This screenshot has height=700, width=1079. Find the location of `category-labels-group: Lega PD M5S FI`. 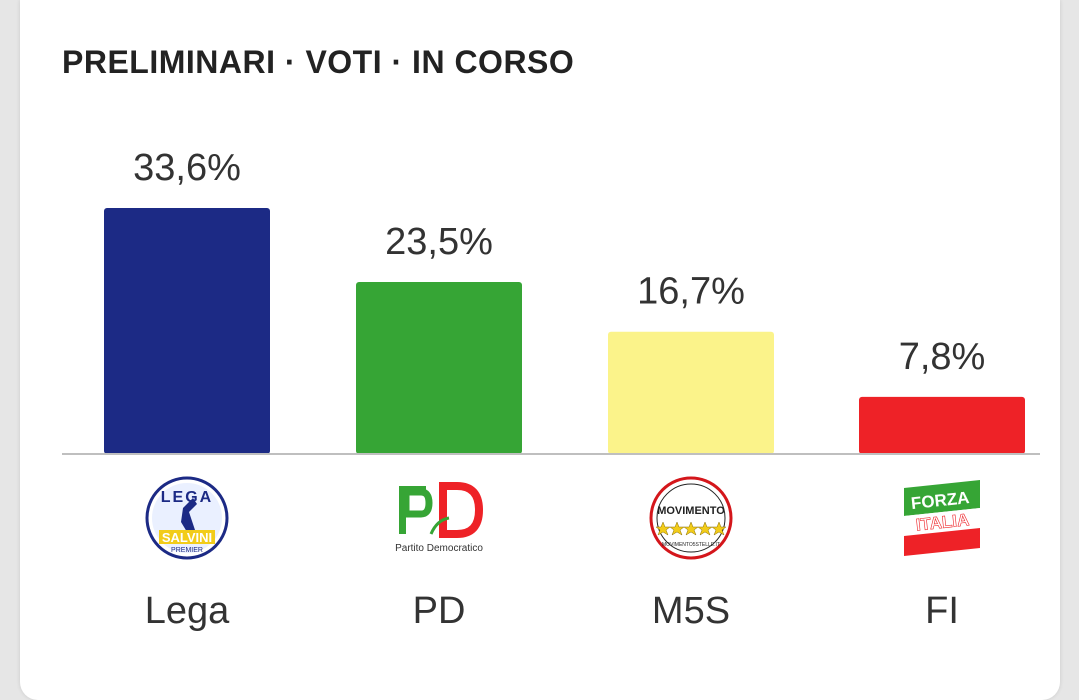

category-labels-group: Lega PD M5S FI is located at coordinates (552, 611).